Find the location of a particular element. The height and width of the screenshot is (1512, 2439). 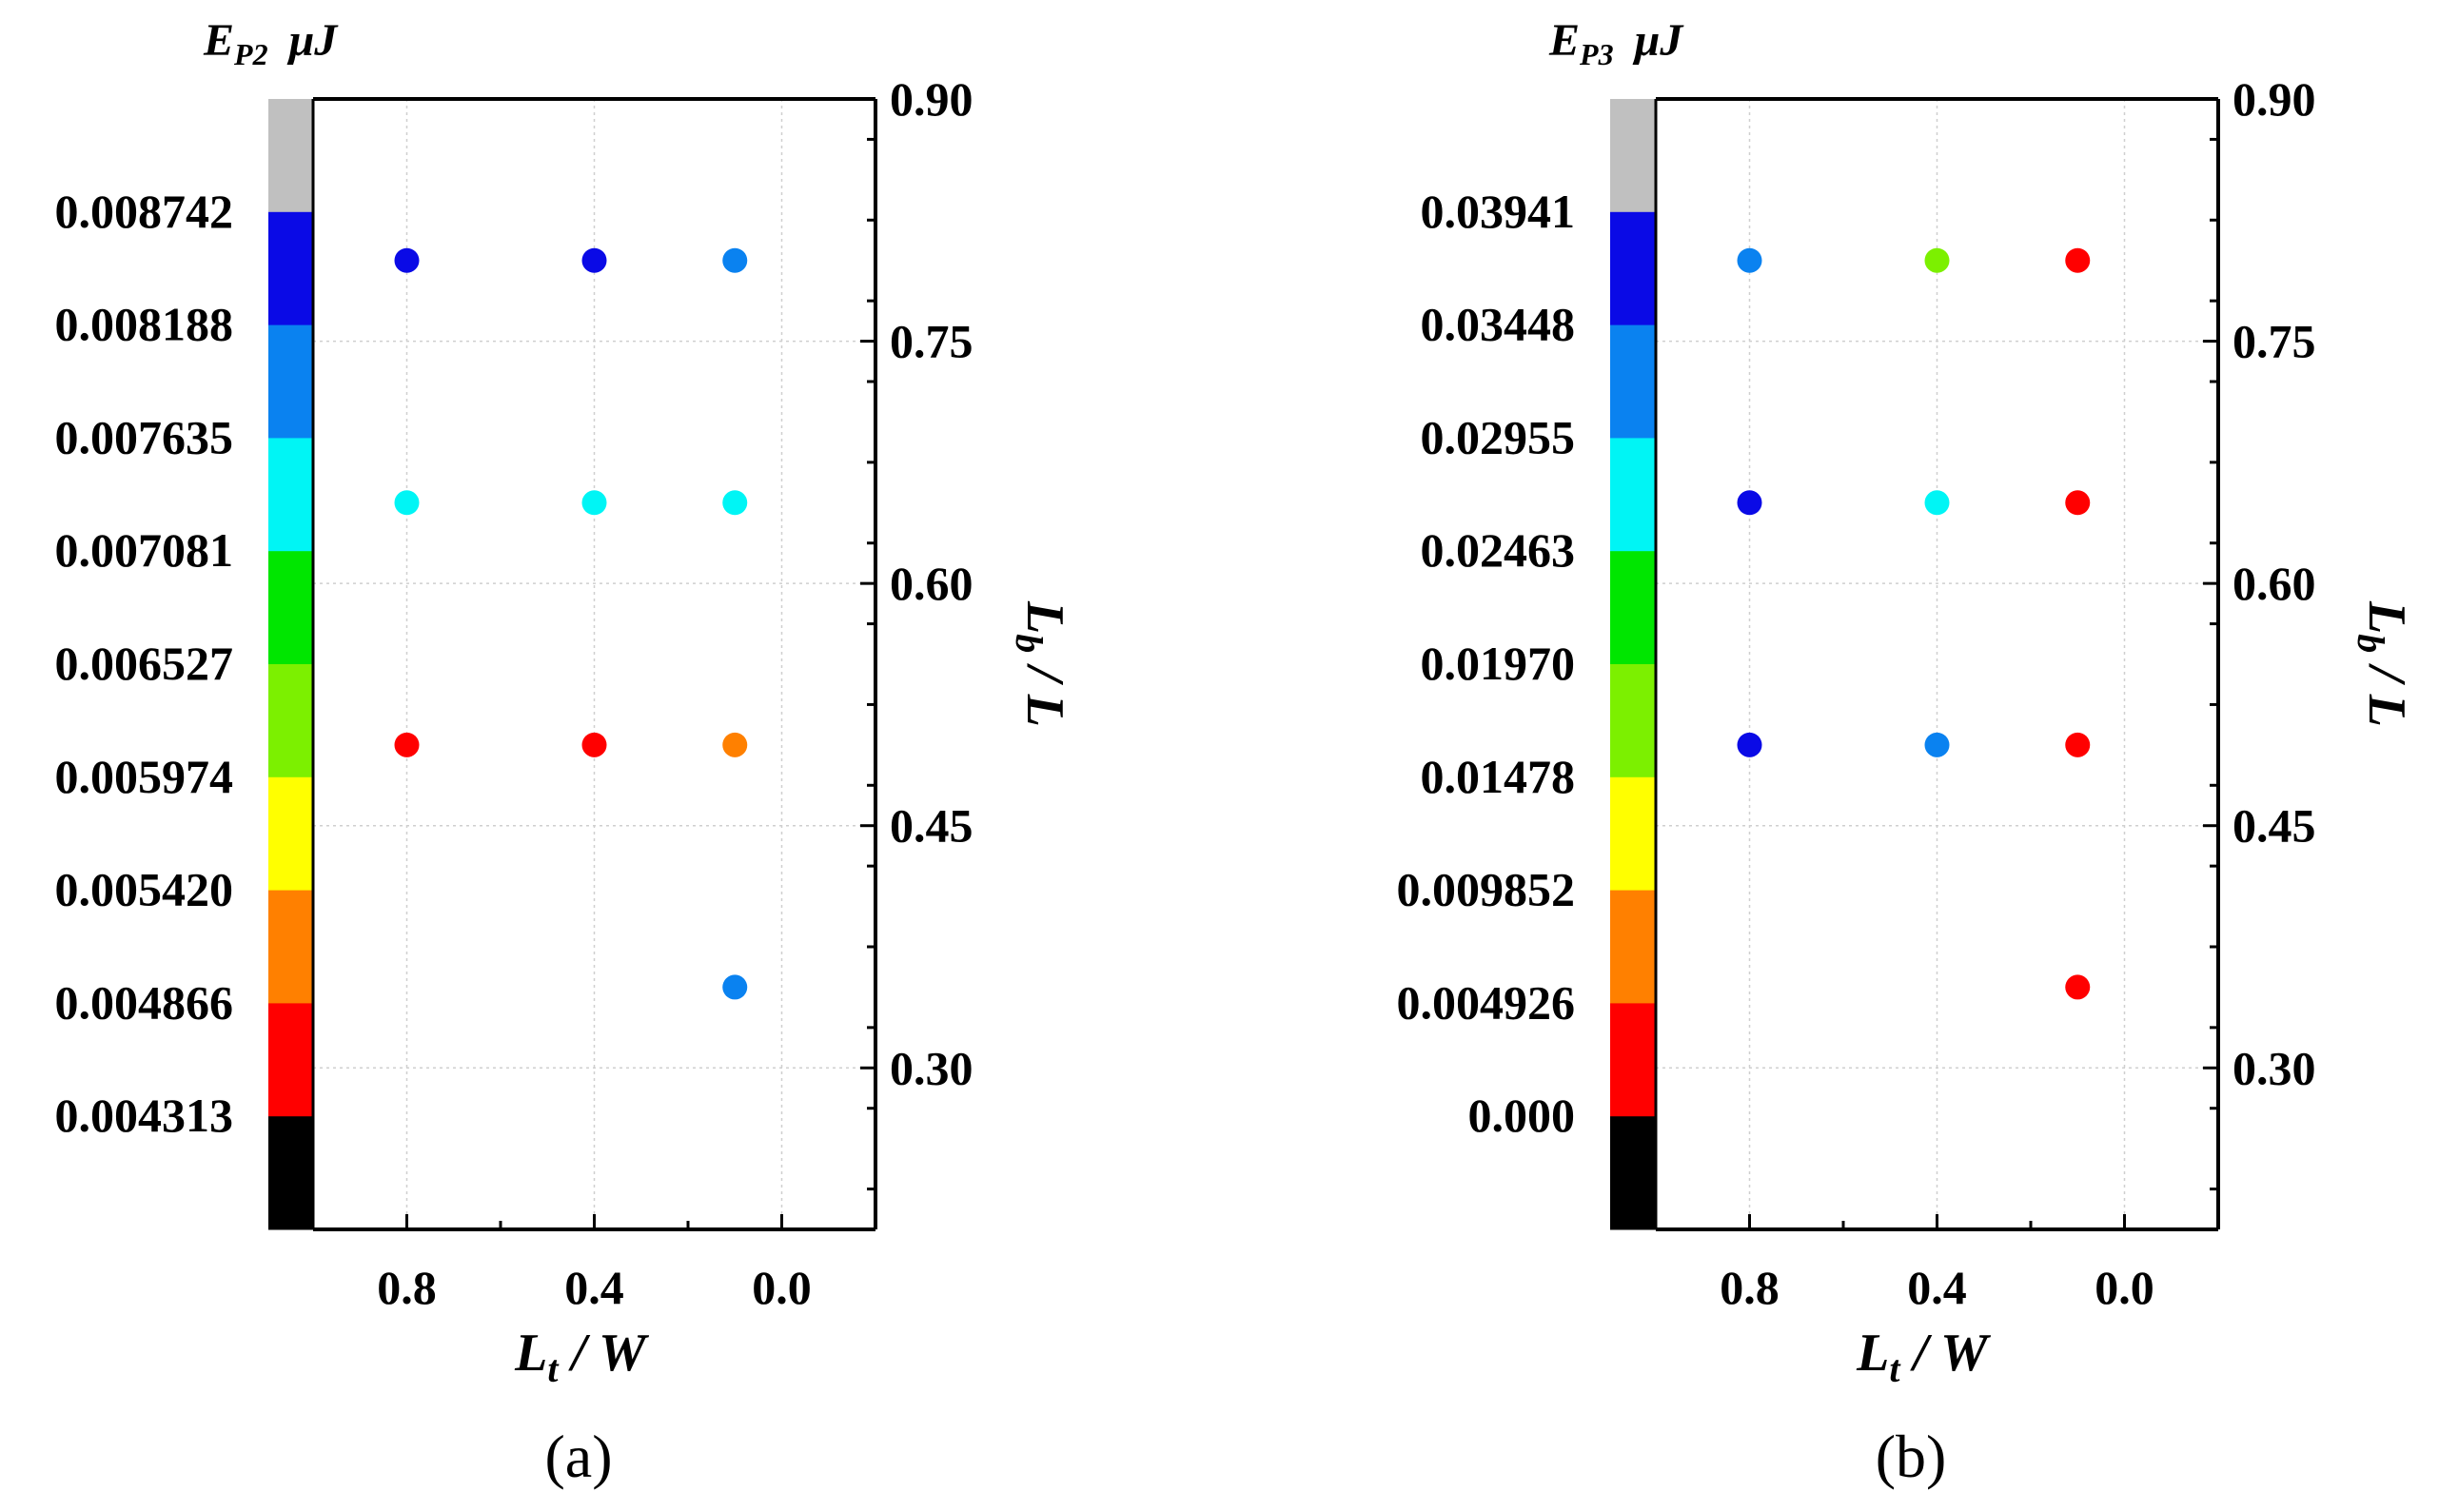

colorbar-title-sub: P3 is located at coordinates (1596, 54).